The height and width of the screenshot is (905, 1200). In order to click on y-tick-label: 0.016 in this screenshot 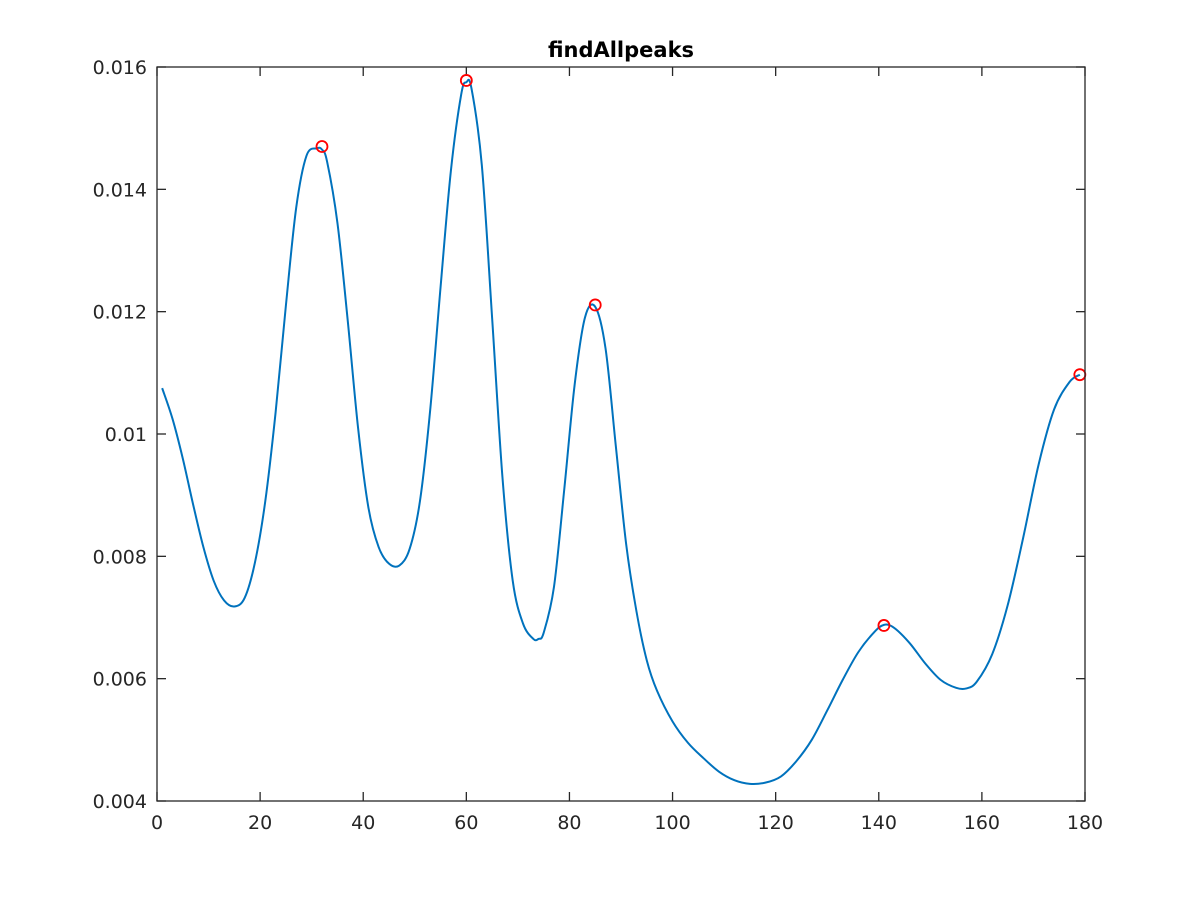, I will do `click(120, 68)`.